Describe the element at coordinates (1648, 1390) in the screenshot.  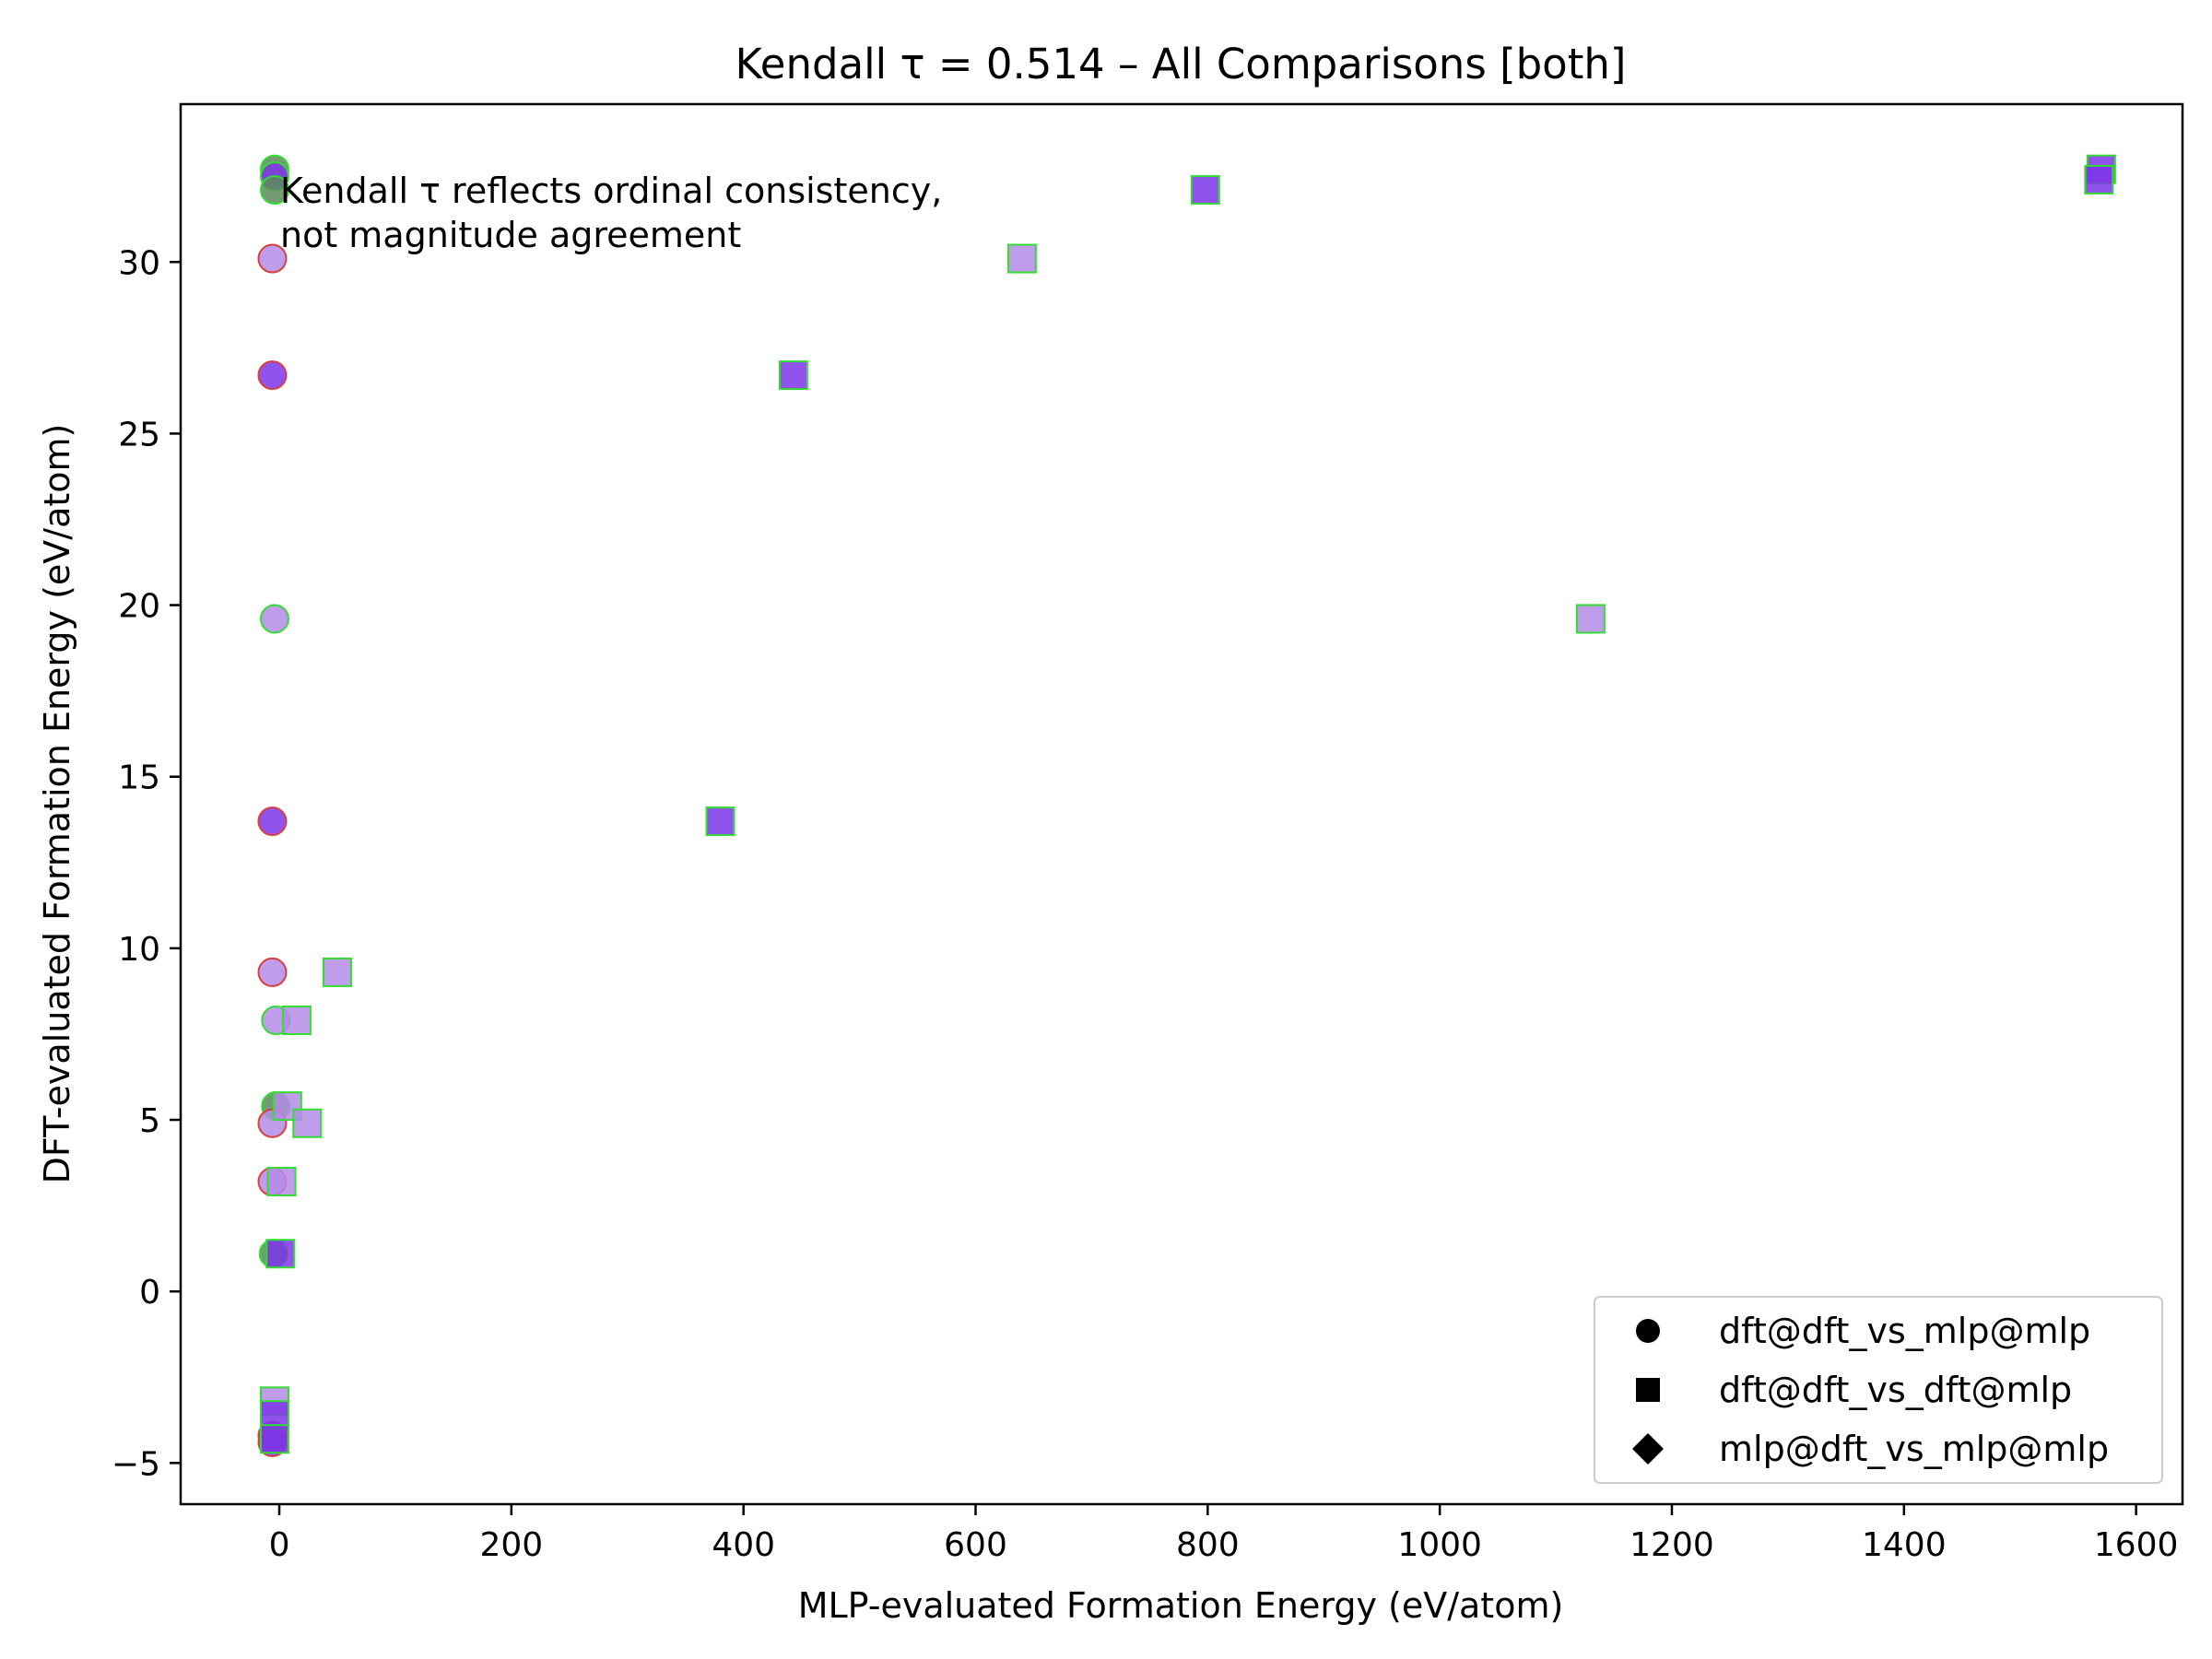
I see `legend-square-marker` at that location.